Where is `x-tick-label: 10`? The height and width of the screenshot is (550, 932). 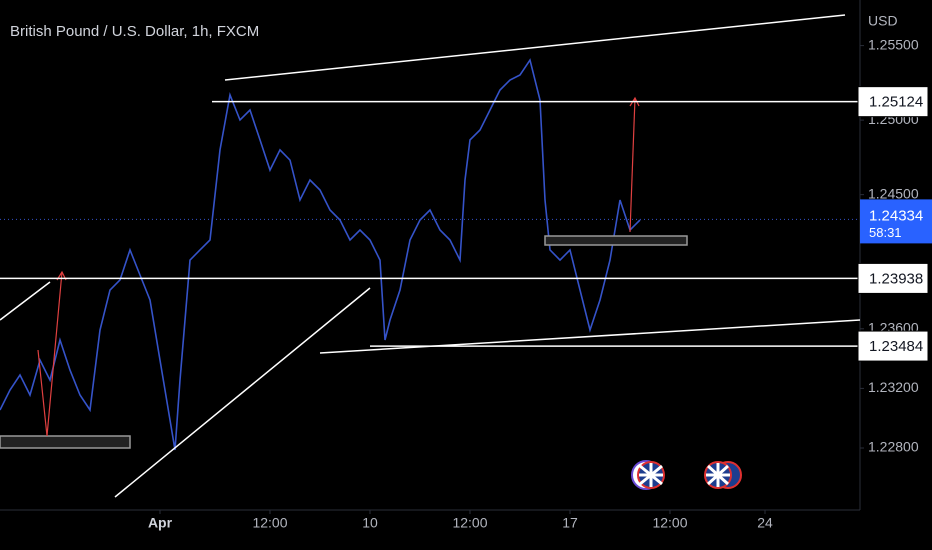 x-tick-label: 10 is located at coordinates (370, 523).